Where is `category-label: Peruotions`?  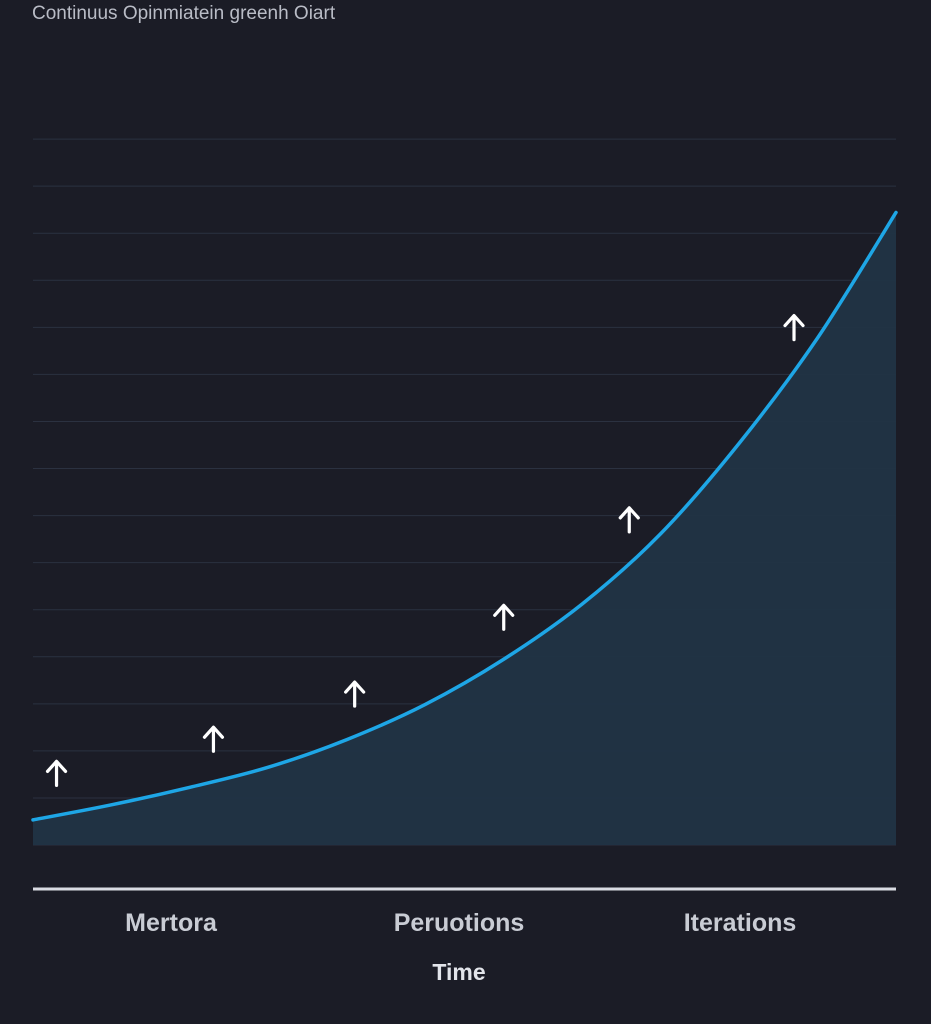 category-label: Peruotions is located at coordinates (459, 923).